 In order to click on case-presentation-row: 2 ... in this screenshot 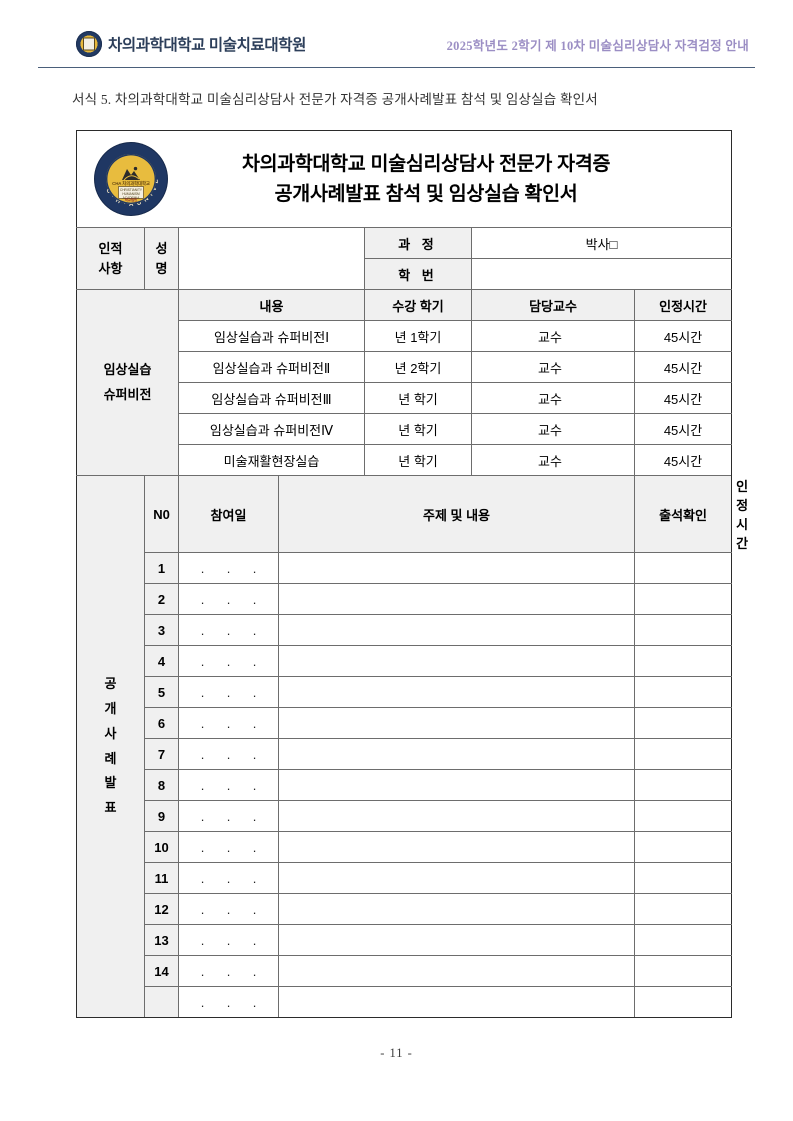, I will do `click(405, 599)`.